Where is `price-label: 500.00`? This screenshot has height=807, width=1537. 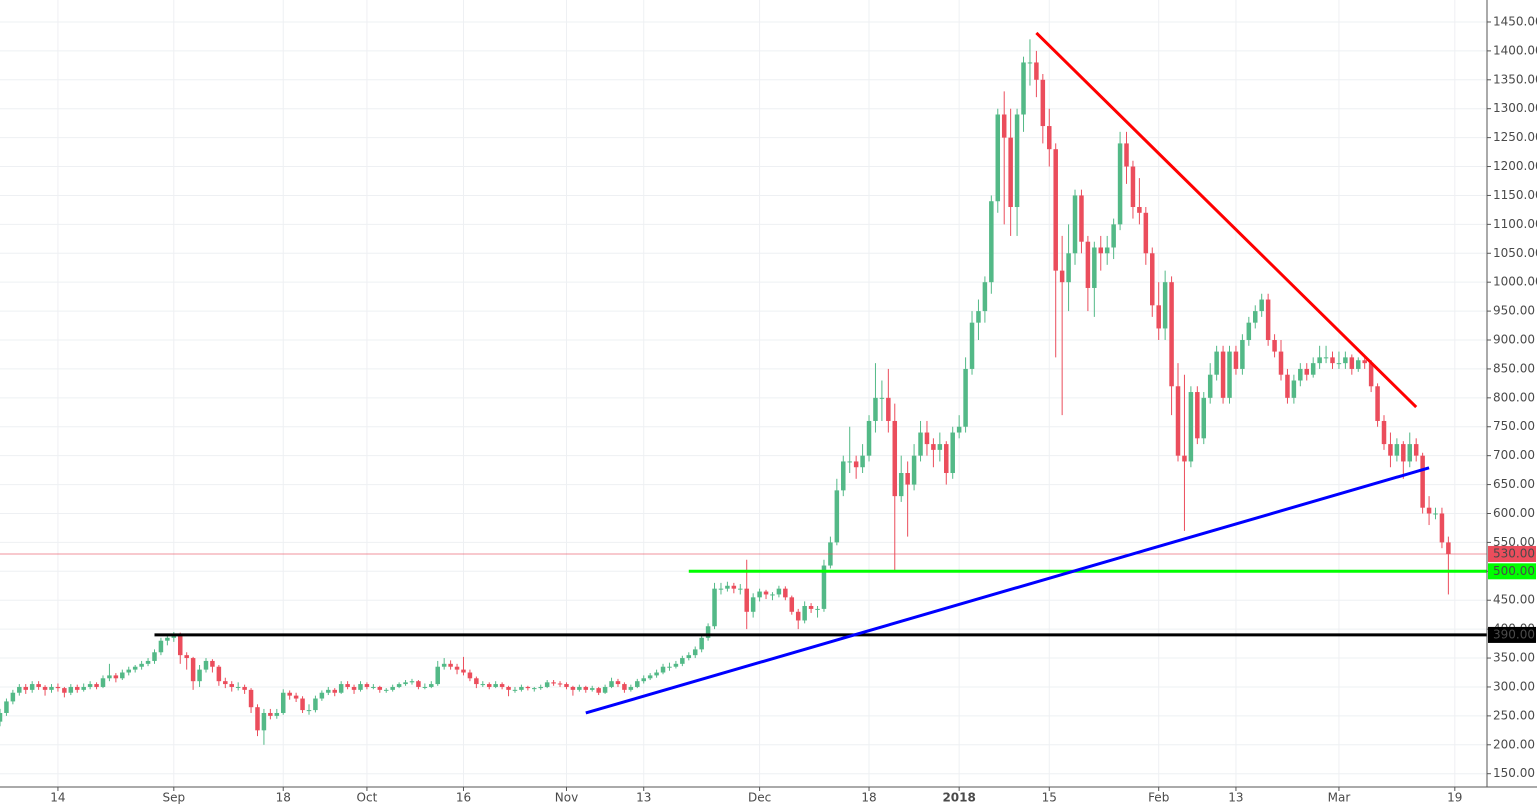 price-label: 500.00 is located at coordinates (1514, 571).